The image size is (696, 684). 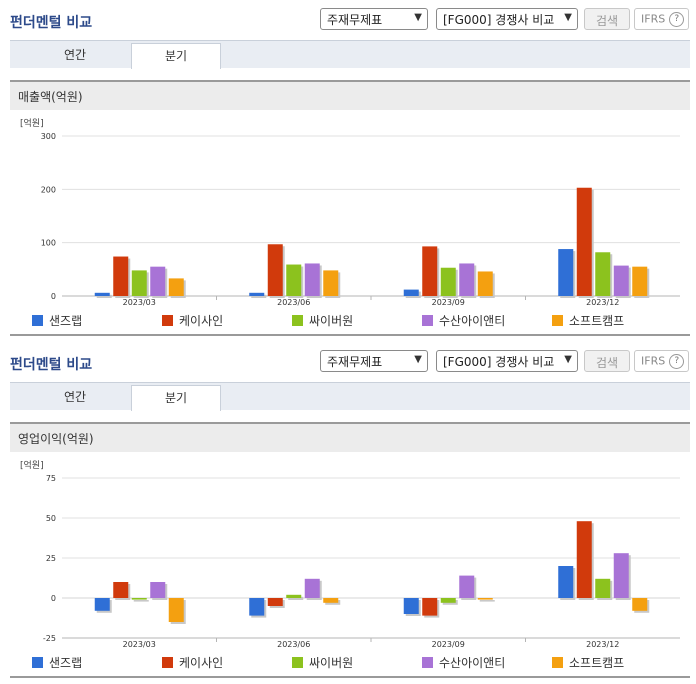 I want to click on y-tick-label: 300, so click(x=48, y=136).